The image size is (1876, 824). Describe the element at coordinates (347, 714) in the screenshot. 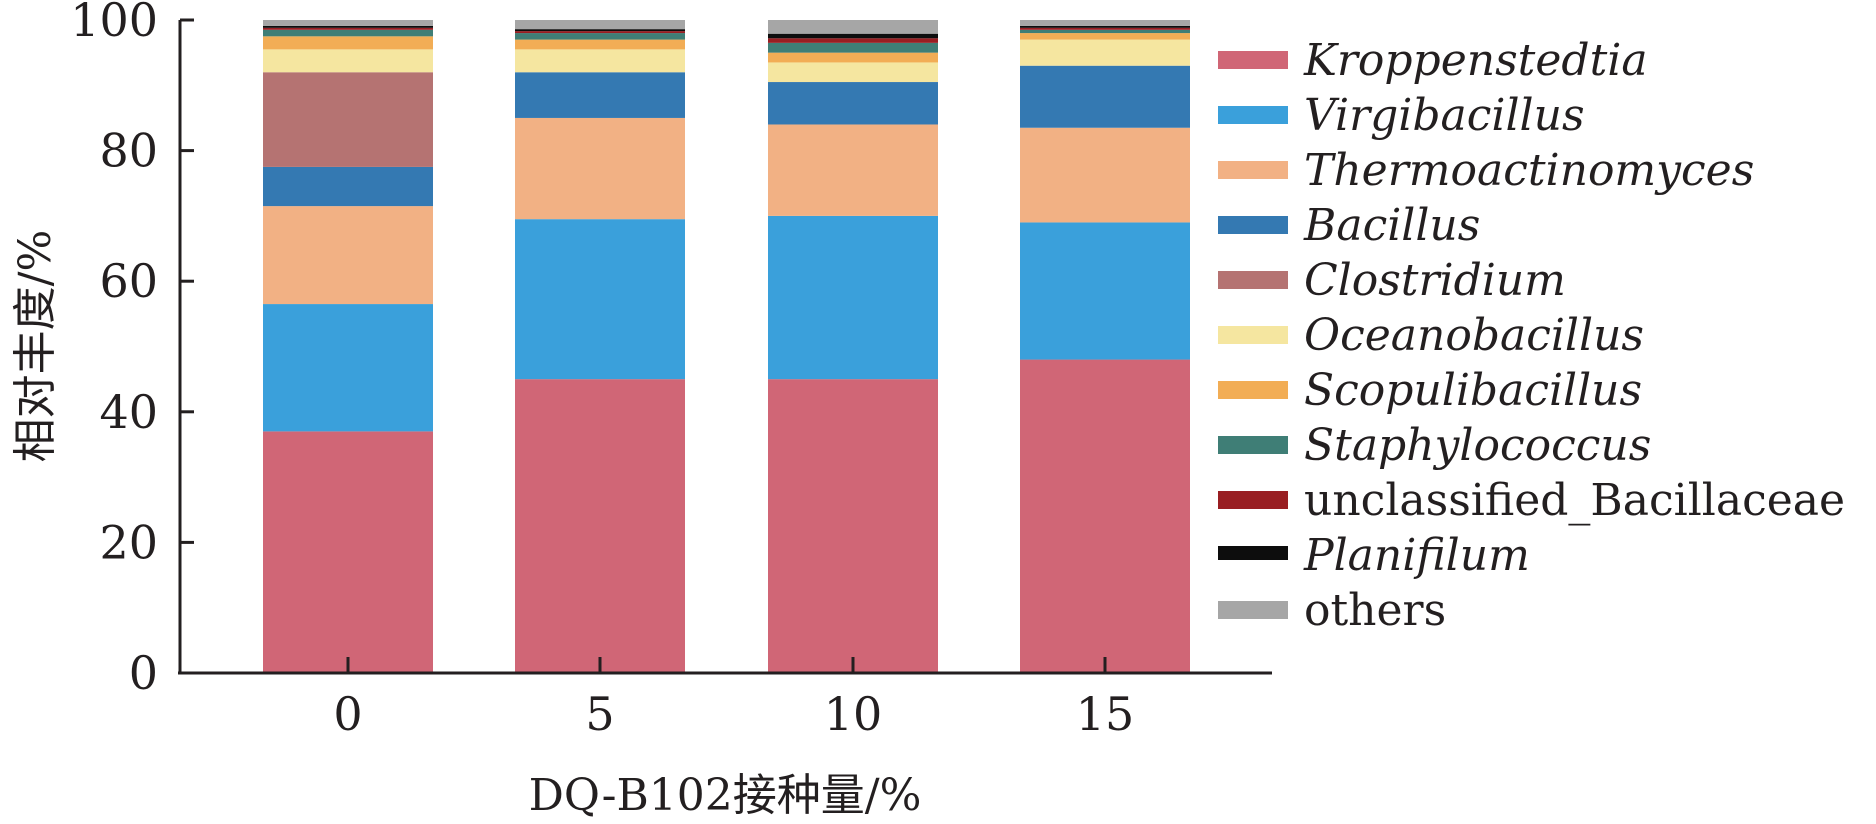

I see `x-tick-label: 0` at that location.